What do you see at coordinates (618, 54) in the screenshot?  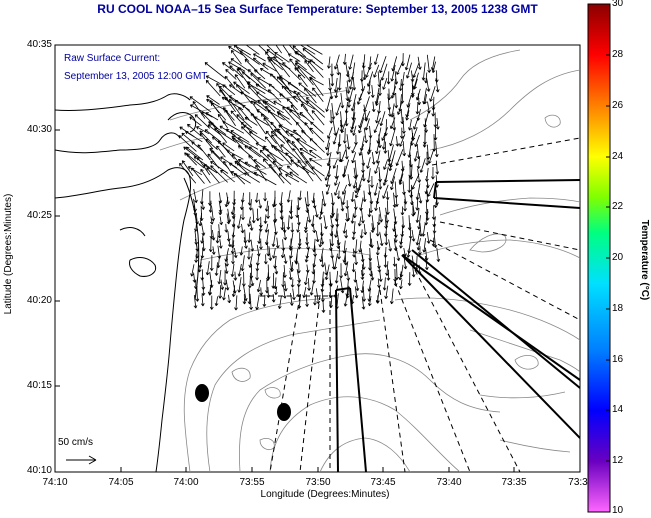 I see `colorbar-tick-label: 28` at bounding box center [618, 54].